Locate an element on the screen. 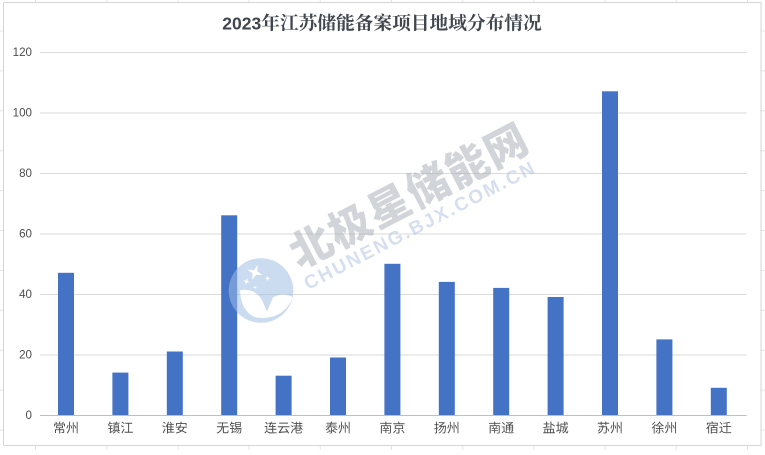 This screenshot has height=455, width=765. svg-text: 40 is located at coordinates (25, 294).